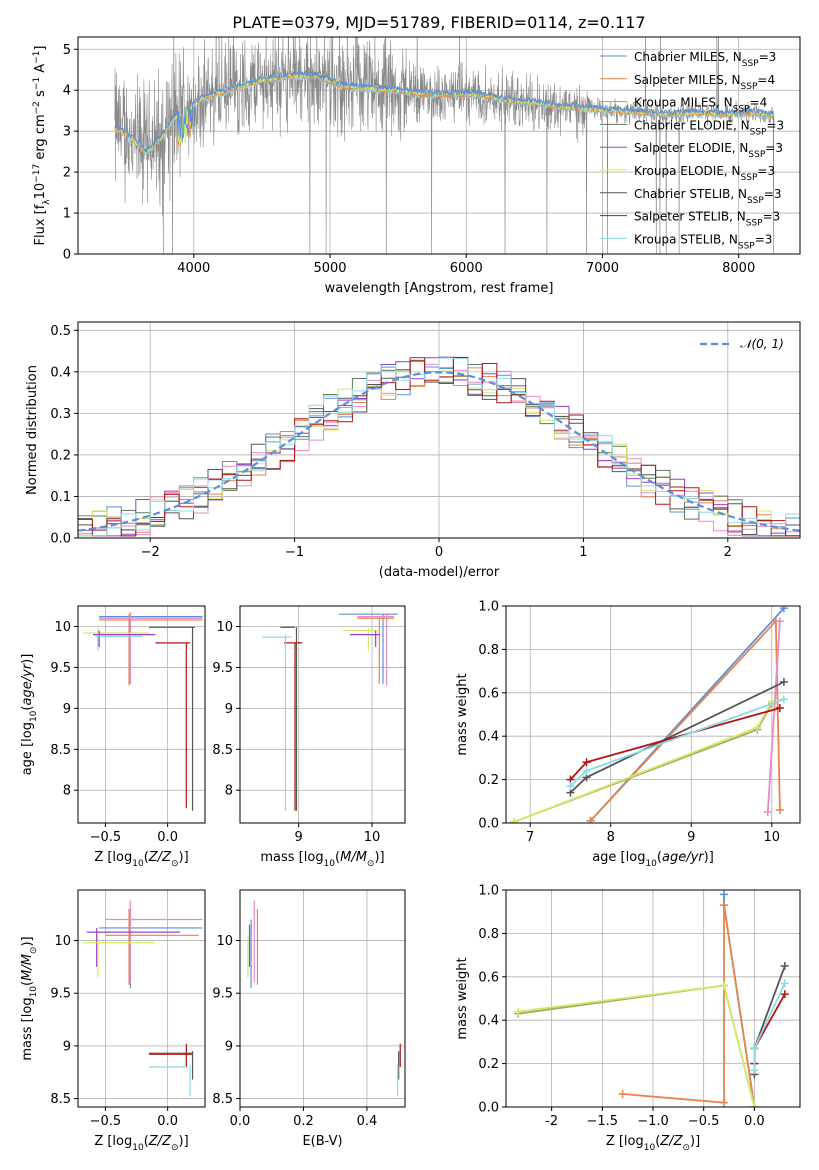  What do you see at coordinates (229, 709) in the screenshot?
I see `y-tick-label: 9` at bounding box center [229, 709].